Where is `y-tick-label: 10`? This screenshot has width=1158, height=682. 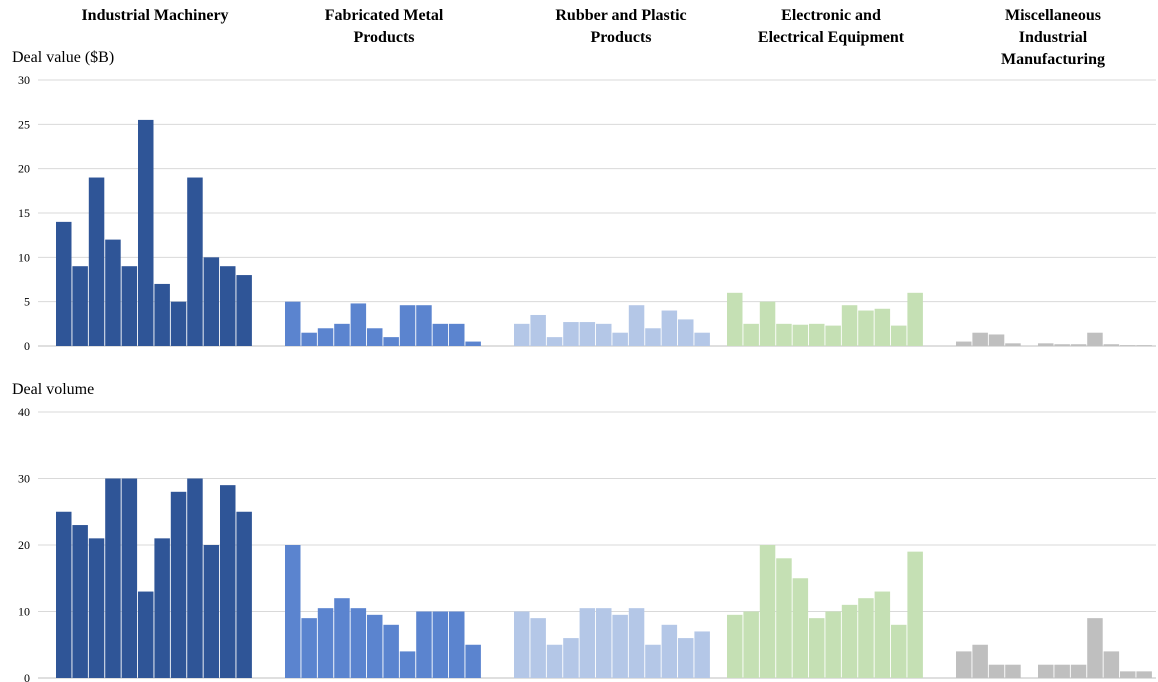 y-tick-label: 10 is located at coordinates (24, 257).